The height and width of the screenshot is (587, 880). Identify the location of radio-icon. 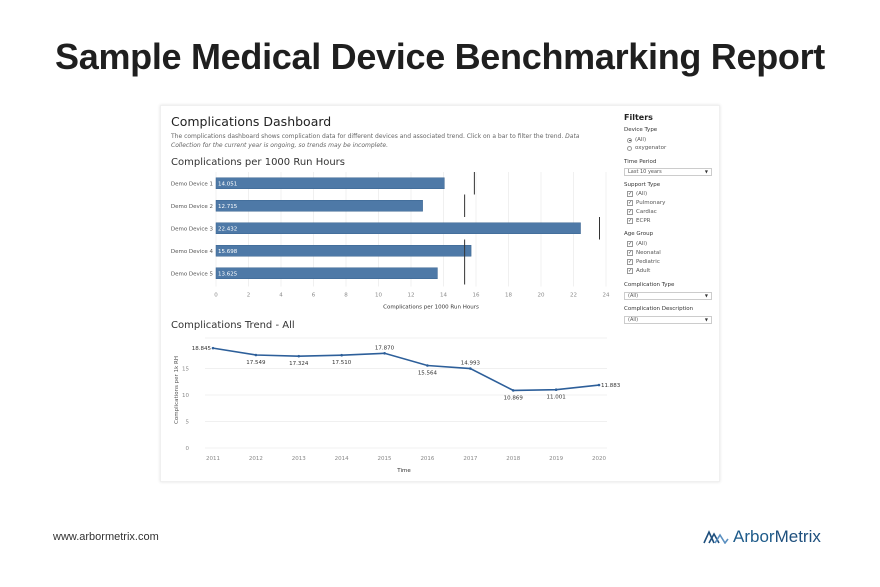
(629, 148).